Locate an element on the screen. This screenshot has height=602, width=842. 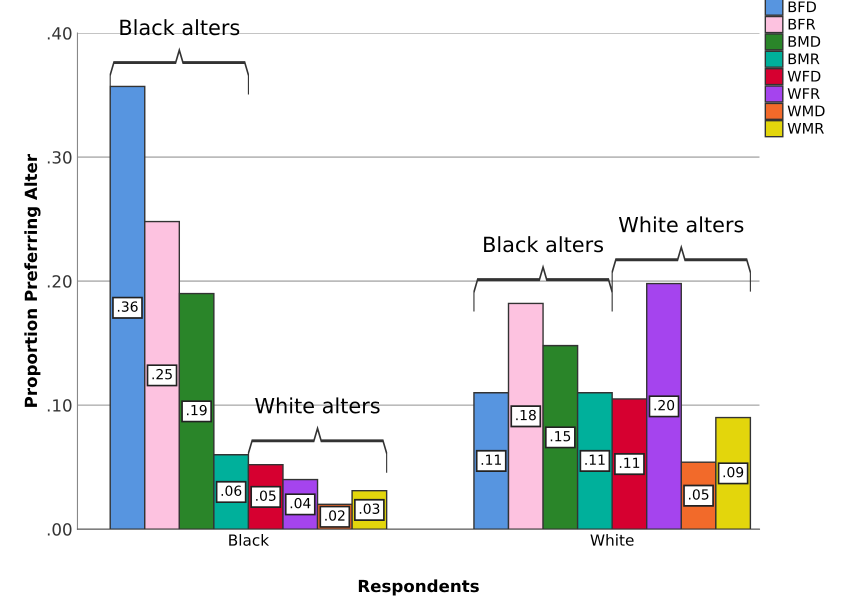
legend-label: BMR is located at coordinates (804, 59).